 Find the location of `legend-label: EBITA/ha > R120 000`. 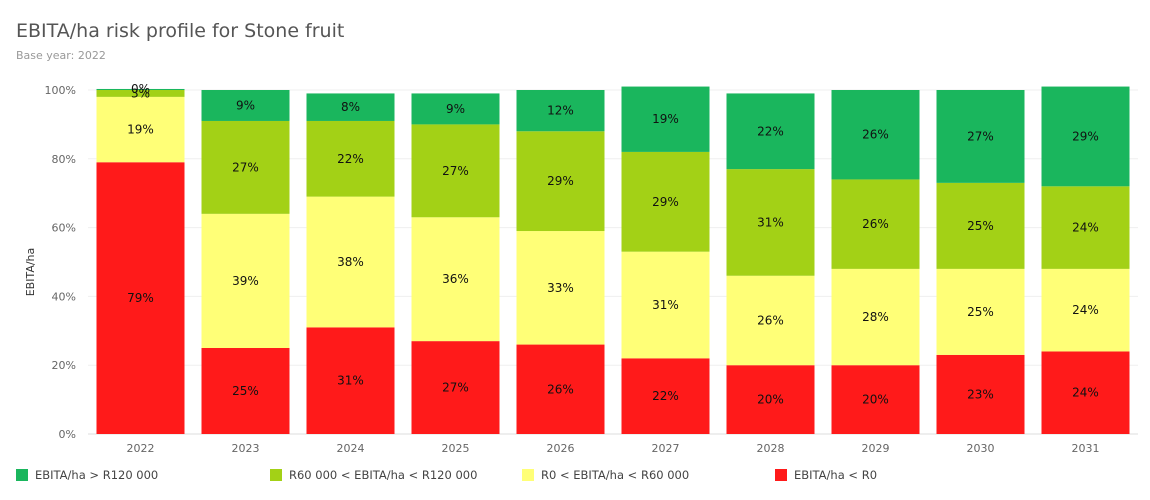

legend-label: EBITA/ha > R120 000 is located at coordinates (97, 475).